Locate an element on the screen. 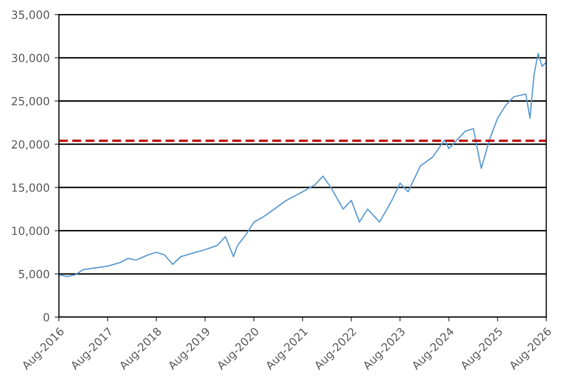  y-tick-label: 15,000 is located at coordinates (31, 188).